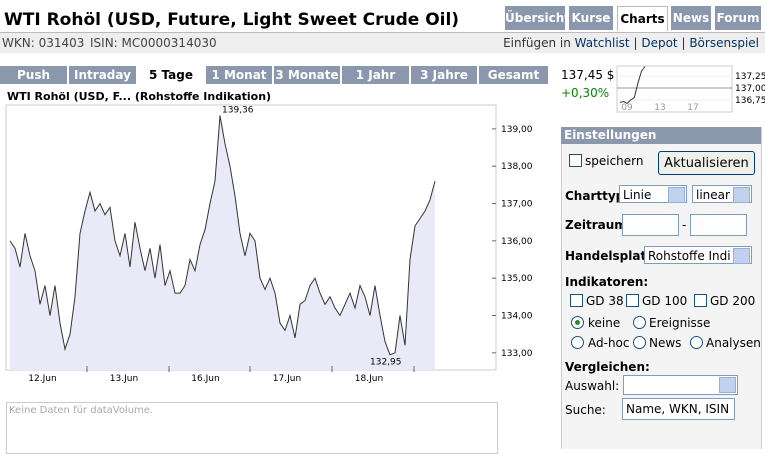 The image size is (765, 454). I want to click on label: Analysen, so click(733, 343).